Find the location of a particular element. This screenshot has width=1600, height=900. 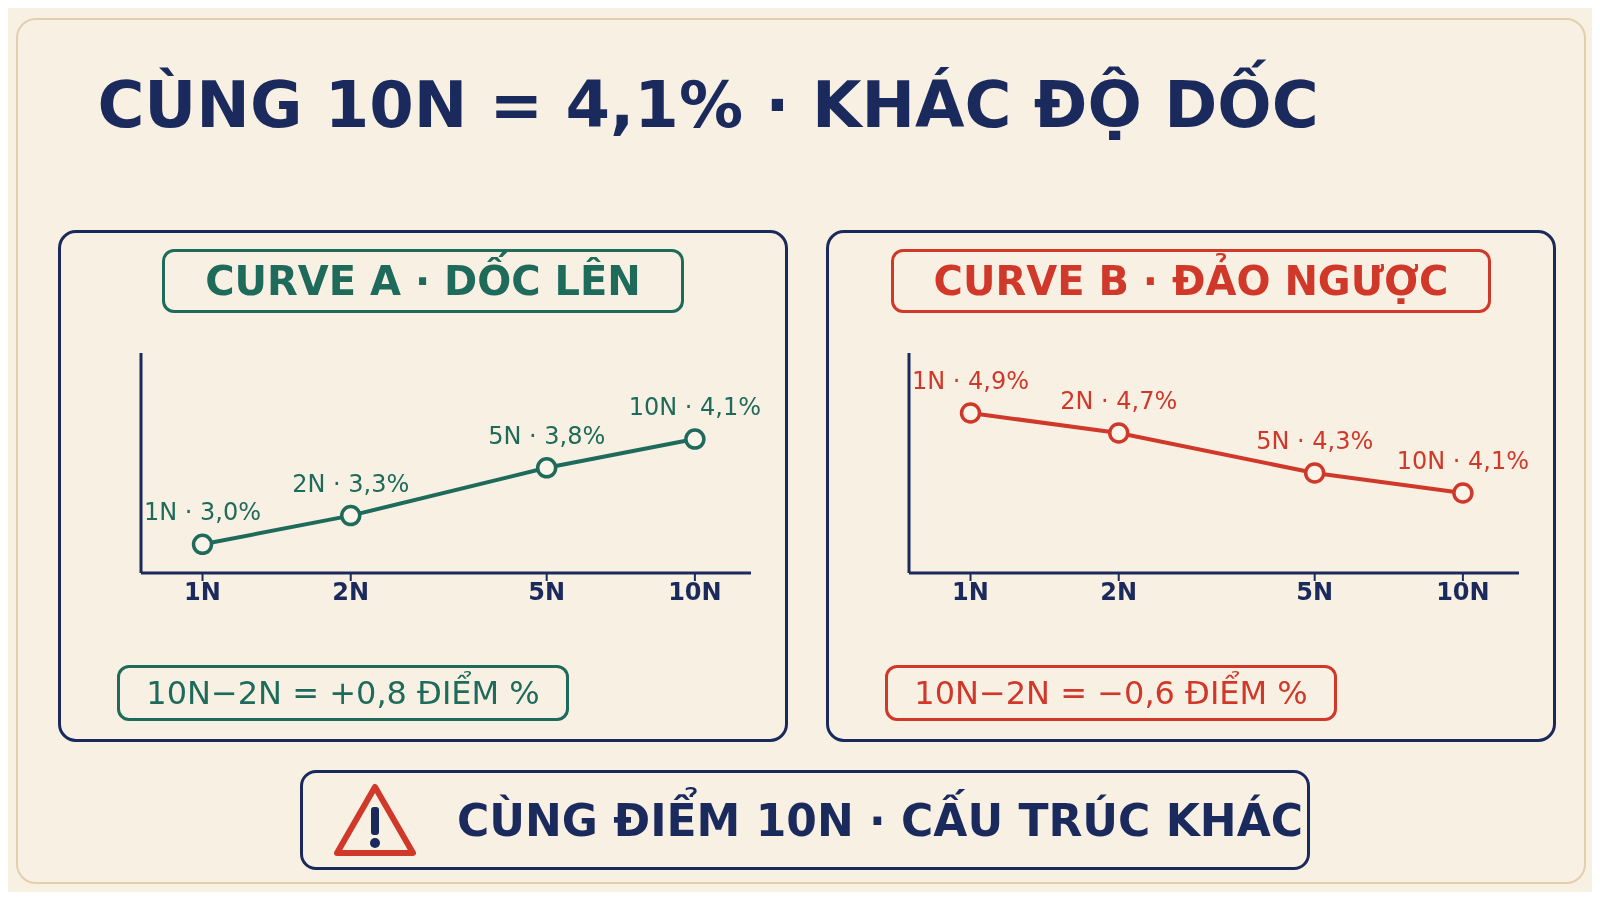

data-label: 5N · 4,3% is located at coordinates (1315, 441).